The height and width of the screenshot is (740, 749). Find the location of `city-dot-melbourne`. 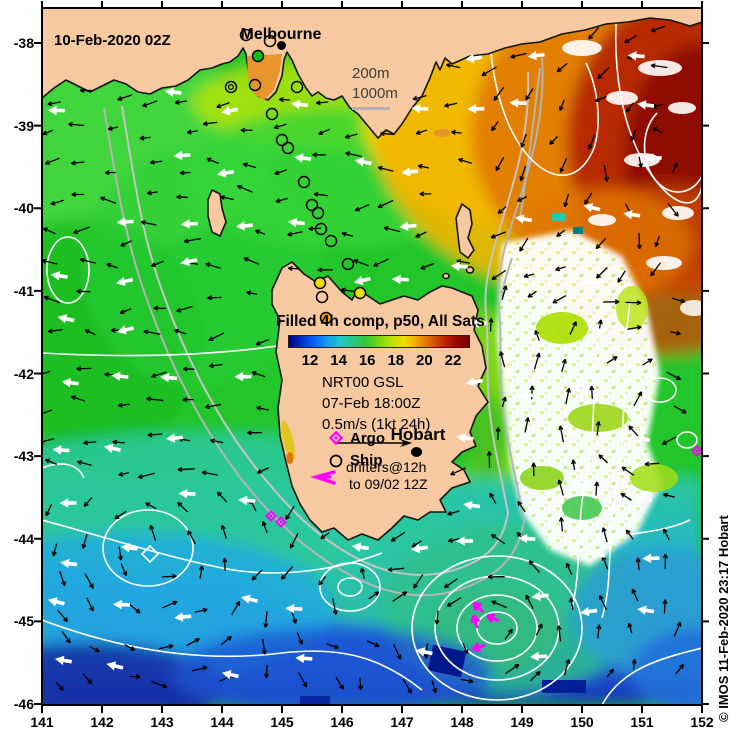

city-dot-melbourne is located at coordinates (281, 45).